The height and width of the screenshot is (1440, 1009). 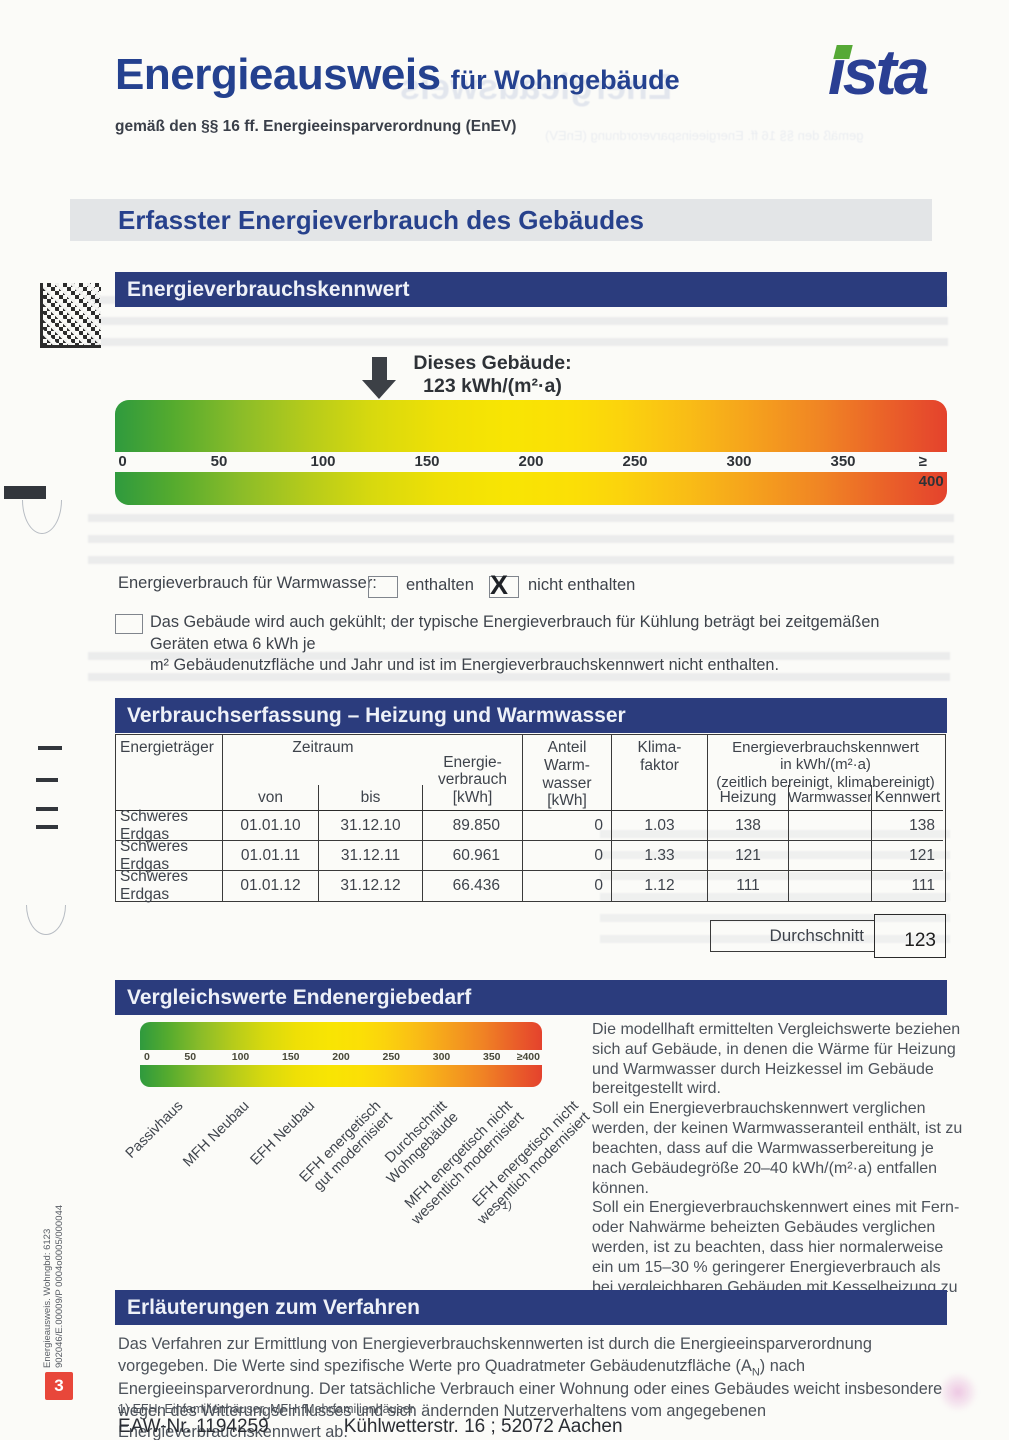 What do you see at coordinates (910, 936) in the screenshot?
I see `average-value: 123` at bounding box center [910, 936].